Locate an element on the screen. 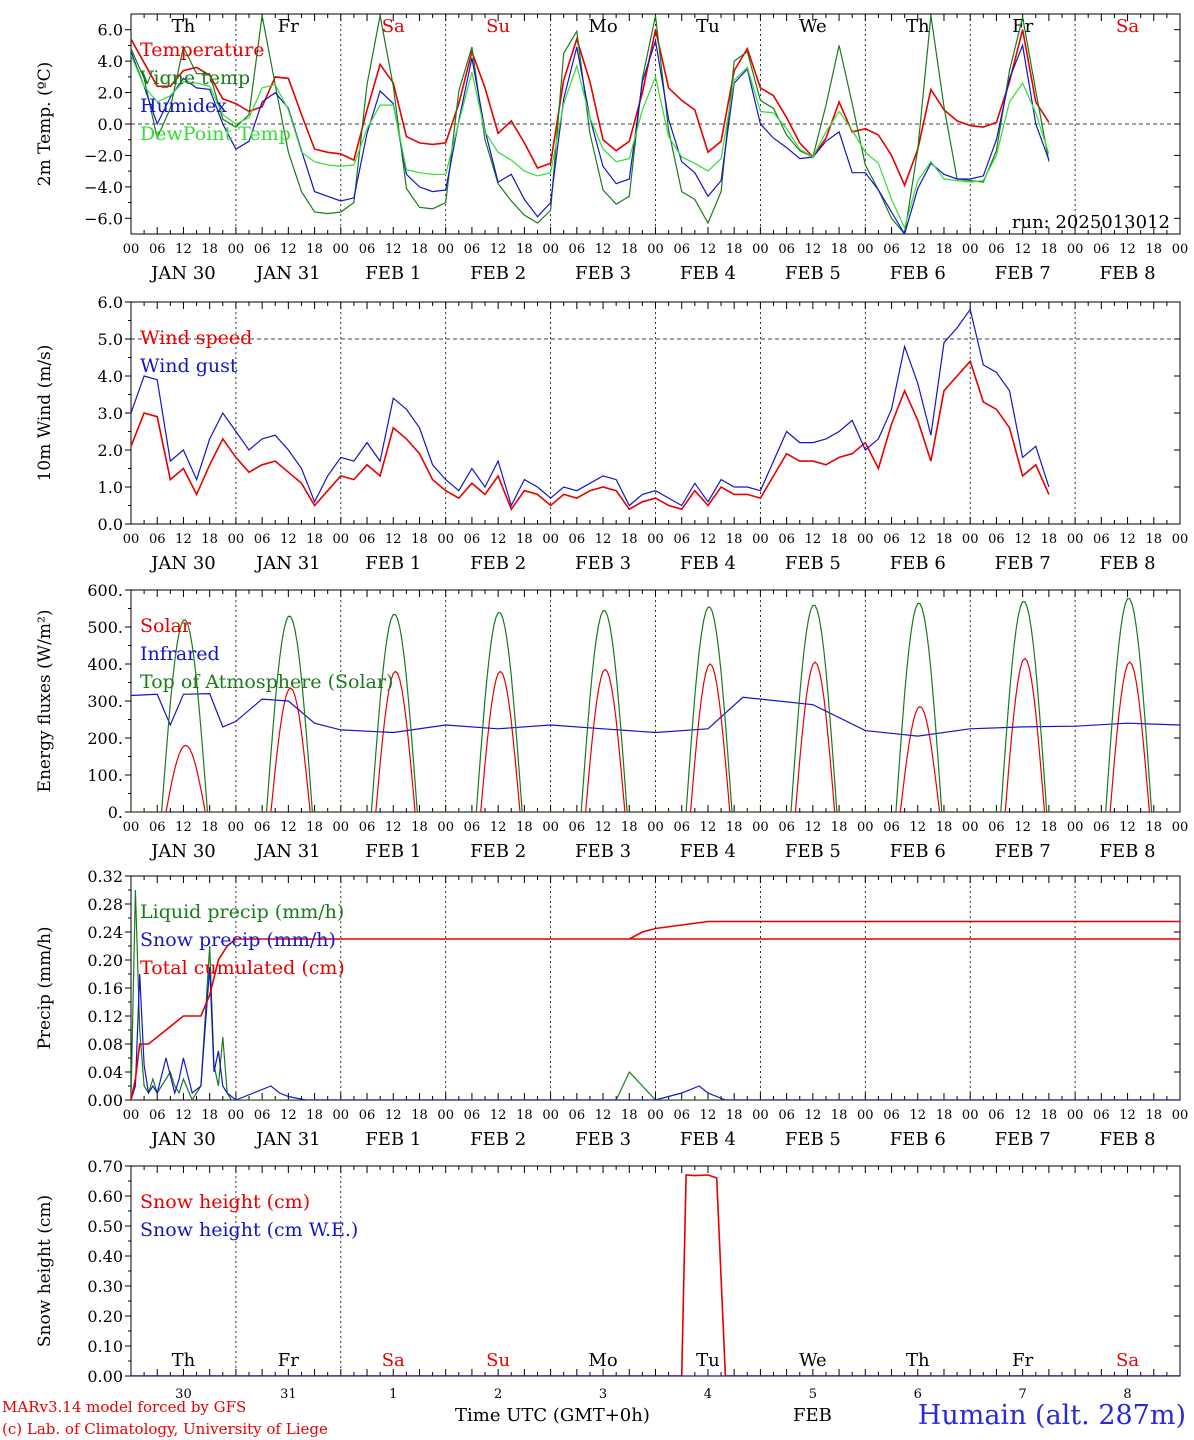 The height and width of the screenshot is (1440, 1194). y-tick-label: 0.12 is located at coordinates (105, 1016).